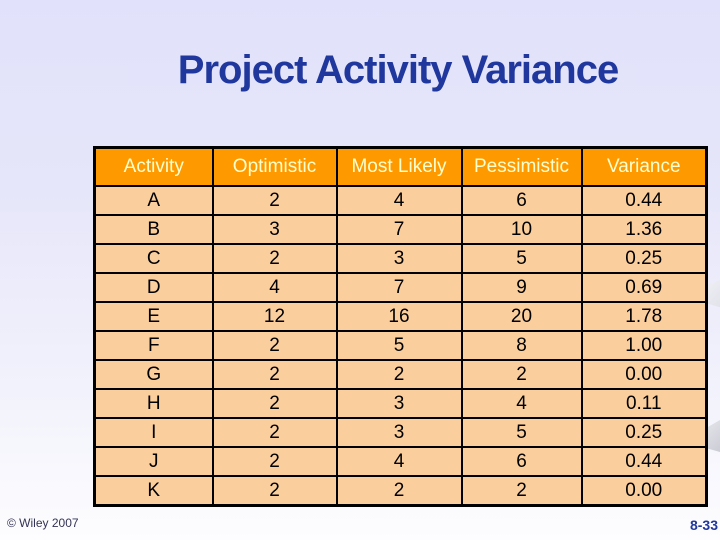  Describe the element at coordinates (703, 525) in the screenshot. I see `slide-page-number: 8-33` at that location.